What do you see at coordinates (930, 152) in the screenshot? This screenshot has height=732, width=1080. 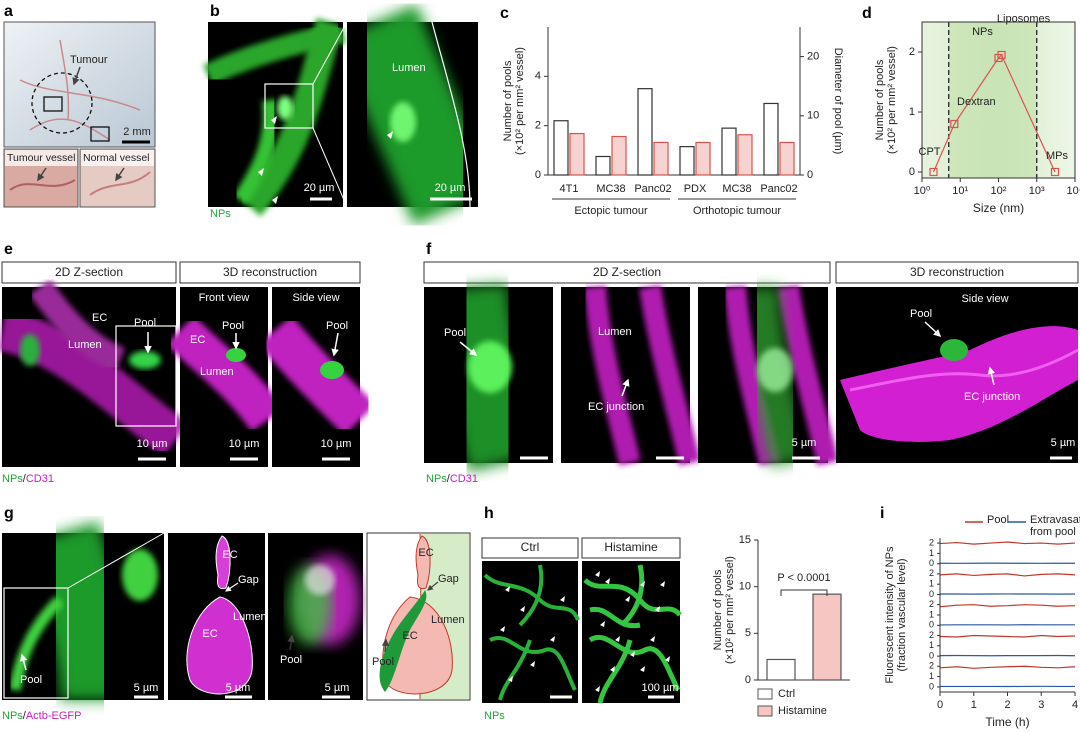 I see `point-label: CPT` at bounding box center [930, 152].